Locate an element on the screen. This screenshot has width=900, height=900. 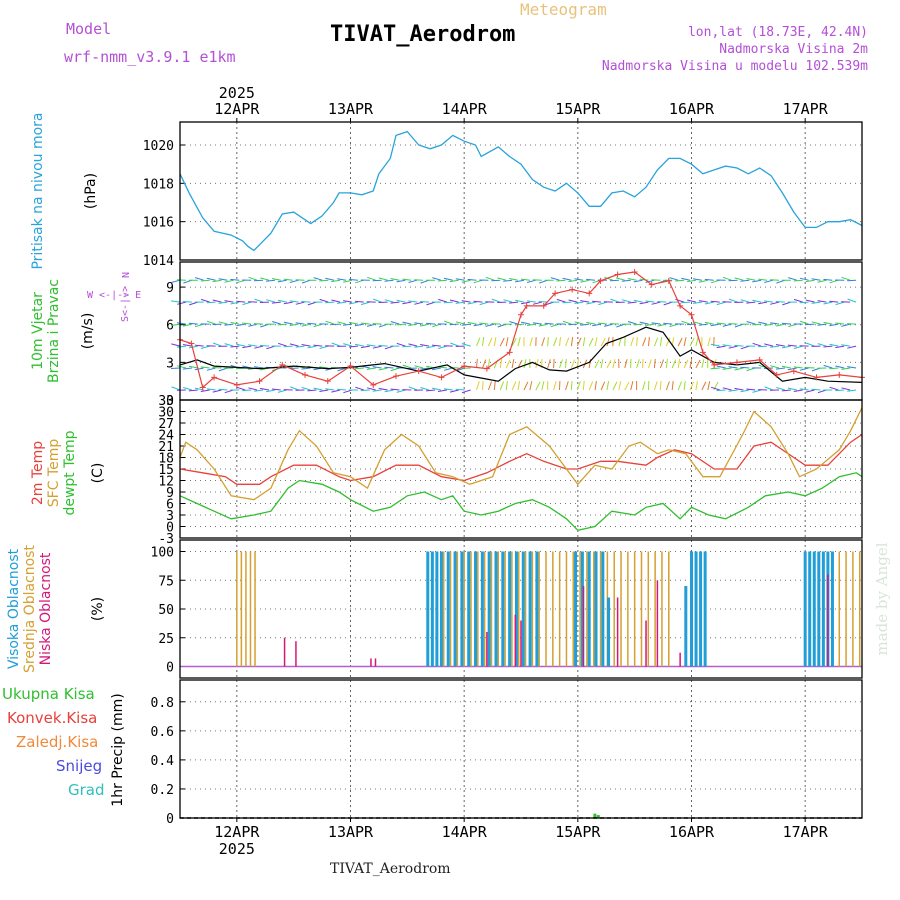
pressure-line is located at coordinates (521, 191).